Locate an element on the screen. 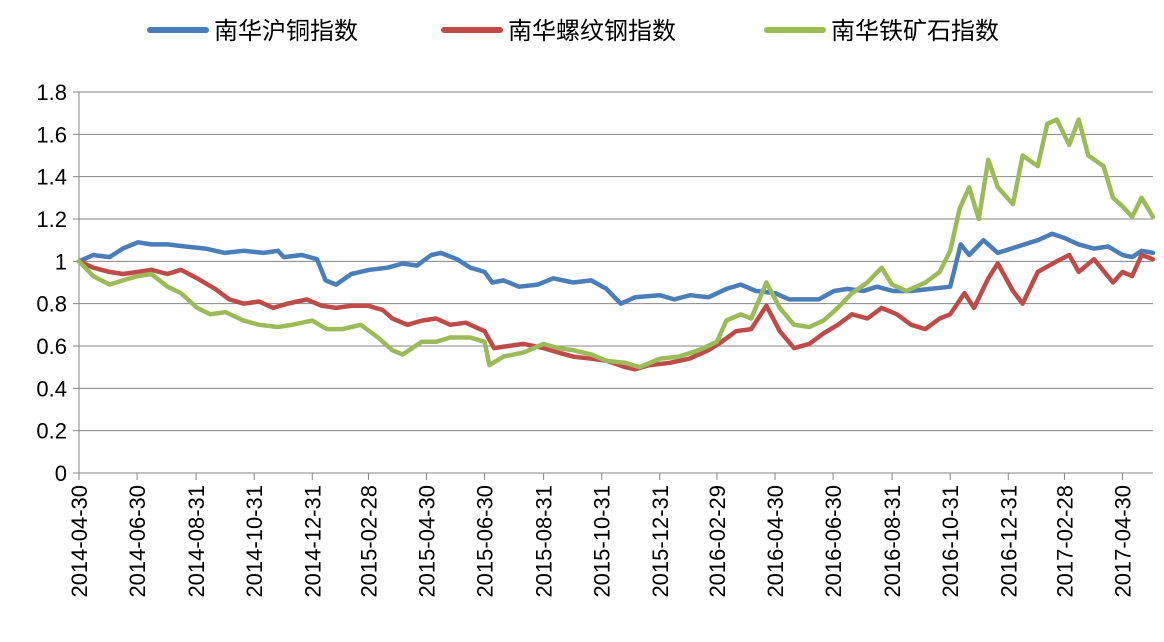  x-tick-label: 2015-06-30 is located at coordinates (485, 541).